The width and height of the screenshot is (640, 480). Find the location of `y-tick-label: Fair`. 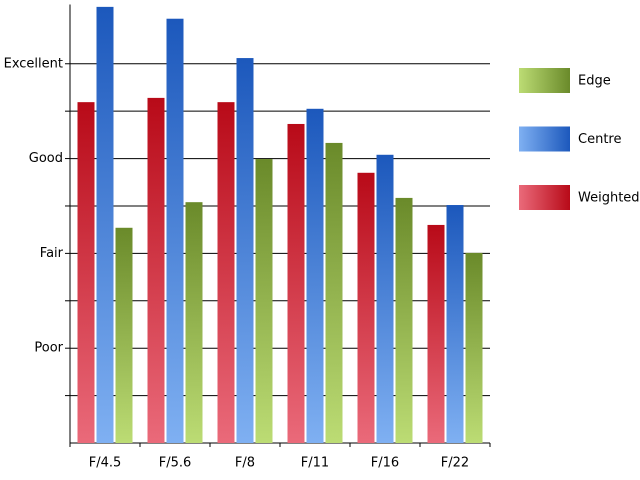

y-tick-label: Fair is located at coordinates (52, 253).